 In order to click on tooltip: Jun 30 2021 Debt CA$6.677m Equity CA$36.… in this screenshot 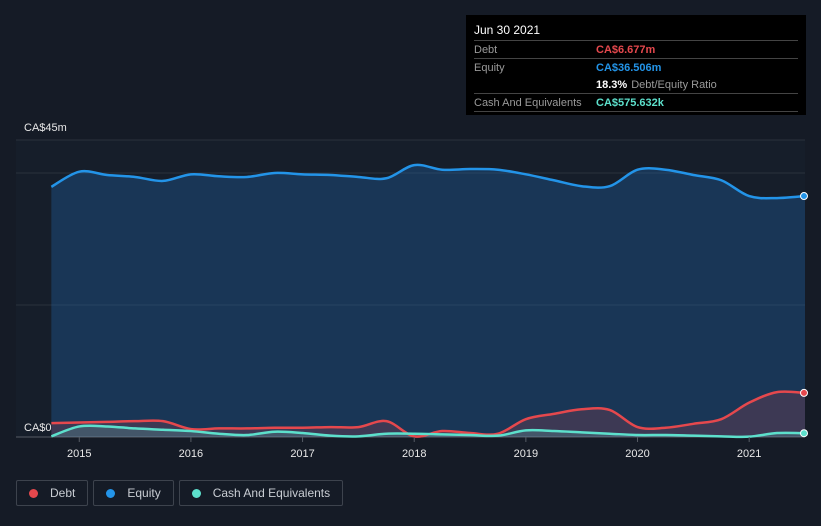, I will do `click(636, 65)`.